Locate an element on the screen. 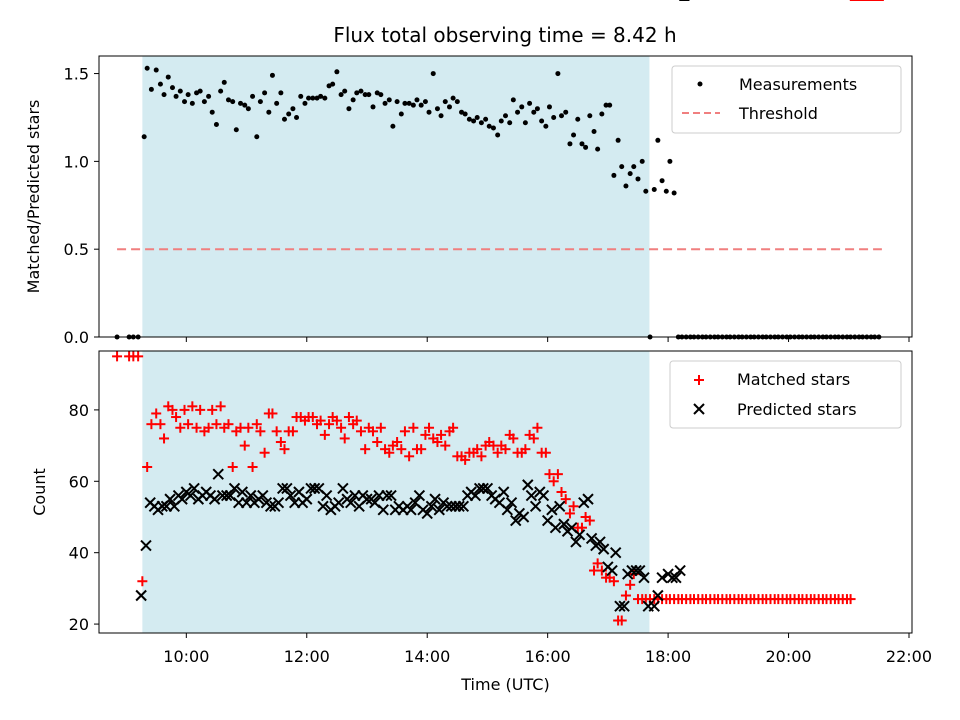  bottom-y-axis: 20 40 60 80 is located at coordinates (84, 517).